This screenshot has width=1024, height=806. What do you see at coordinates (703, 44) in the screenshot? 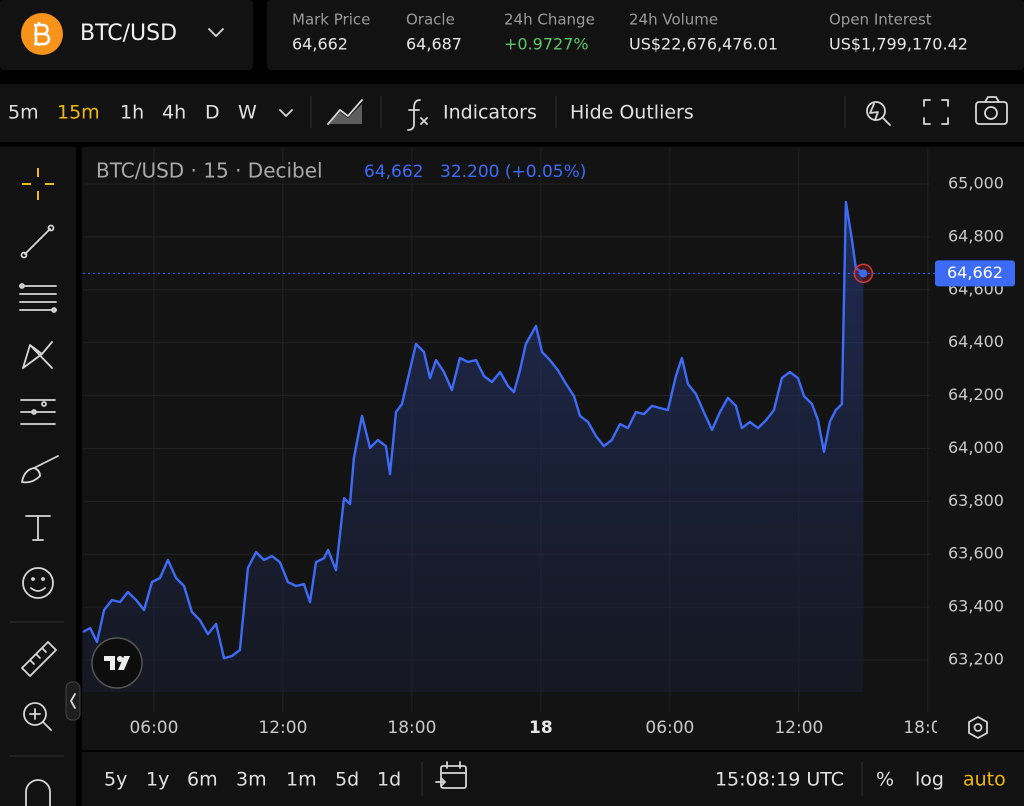
I see `stat-value: US$22,676,476.01` at bounding box center [703, 44].